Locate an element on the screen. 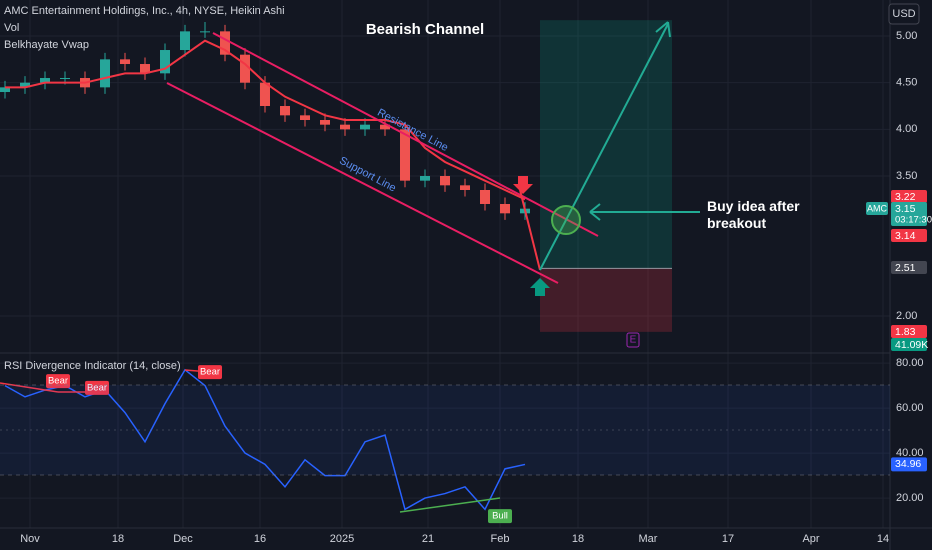  x-tick-label: 14 is located at coordinates (883, 539).